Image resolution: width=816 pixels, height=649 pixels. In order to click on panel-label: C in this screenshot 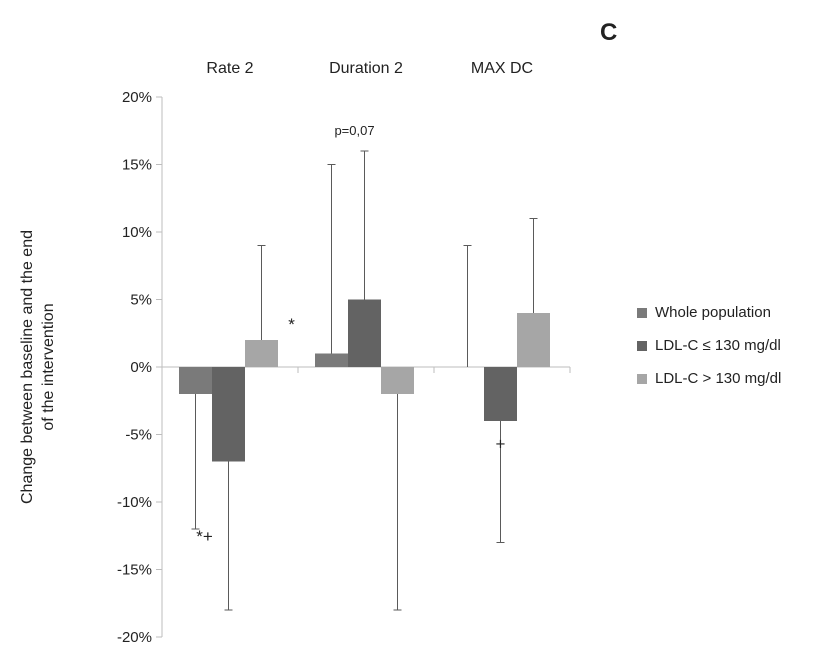, I will do `click(608, 32)`.